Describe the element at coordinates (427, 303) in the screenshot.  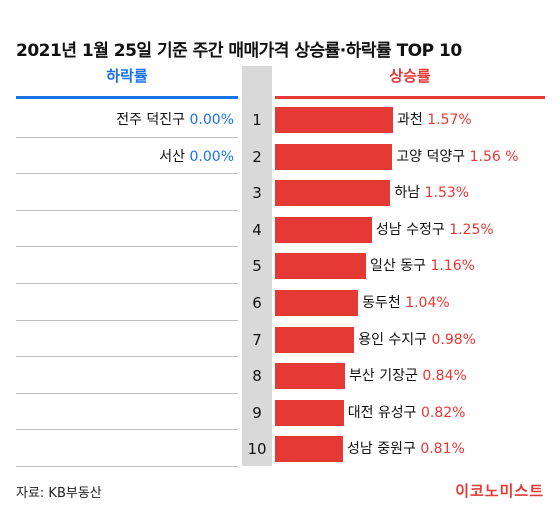
I see `increase-value: 1.04%` at that location.